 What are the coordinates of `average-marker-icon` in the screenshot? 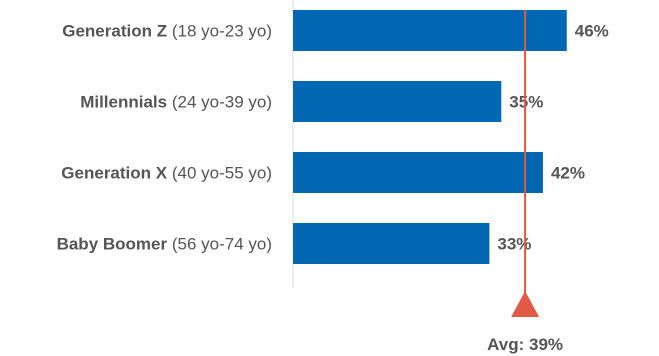 It's located at (525, 304).